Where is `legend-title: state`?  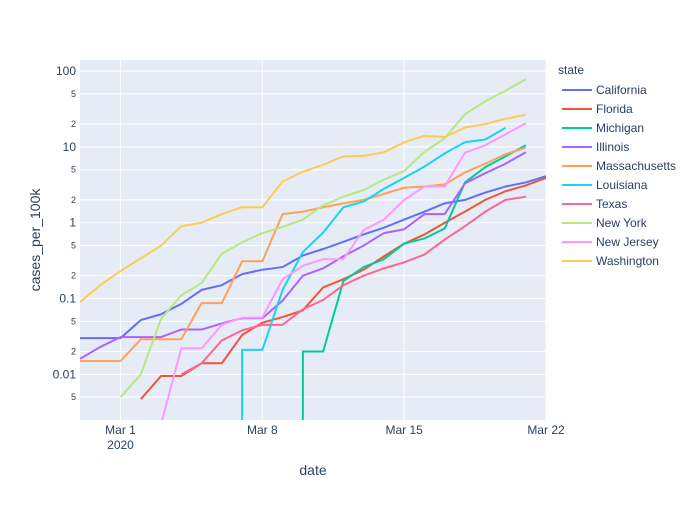
legend-title: state is located at coordinates (571, 70).